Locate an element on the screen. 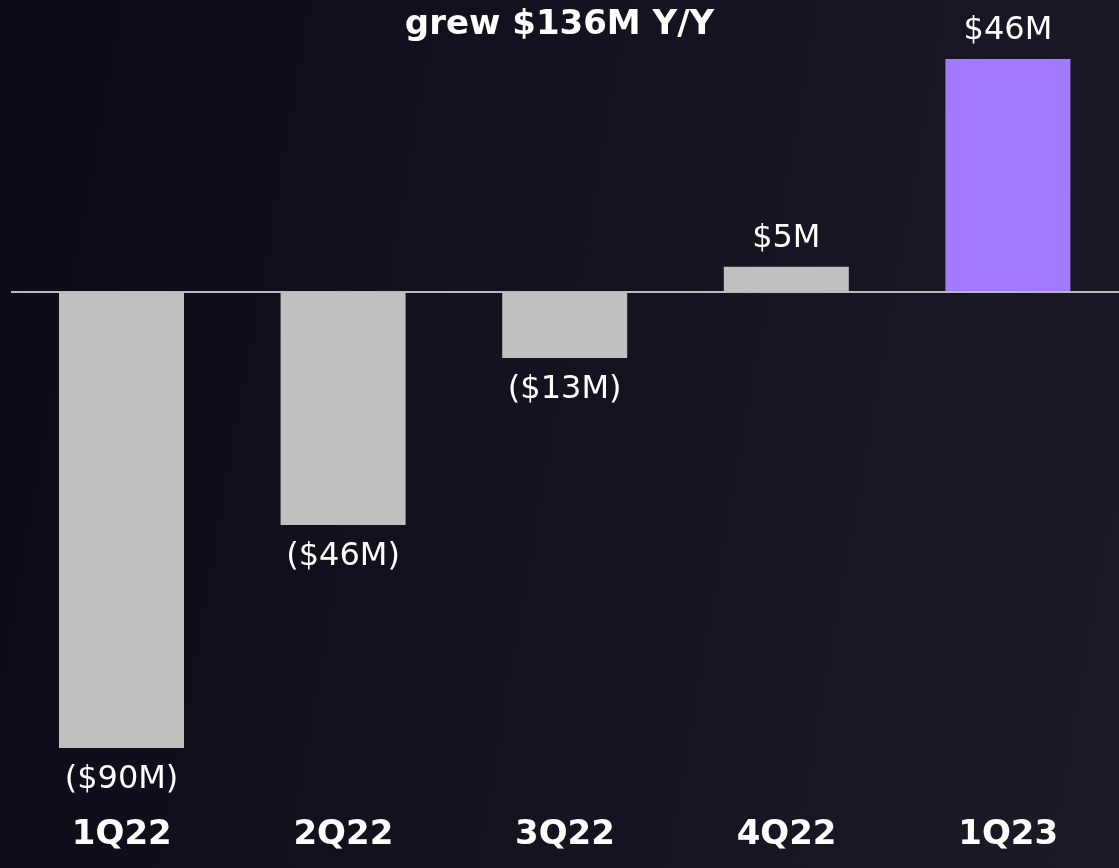  data-label: ($13M) is located at coordinates (564, 386).